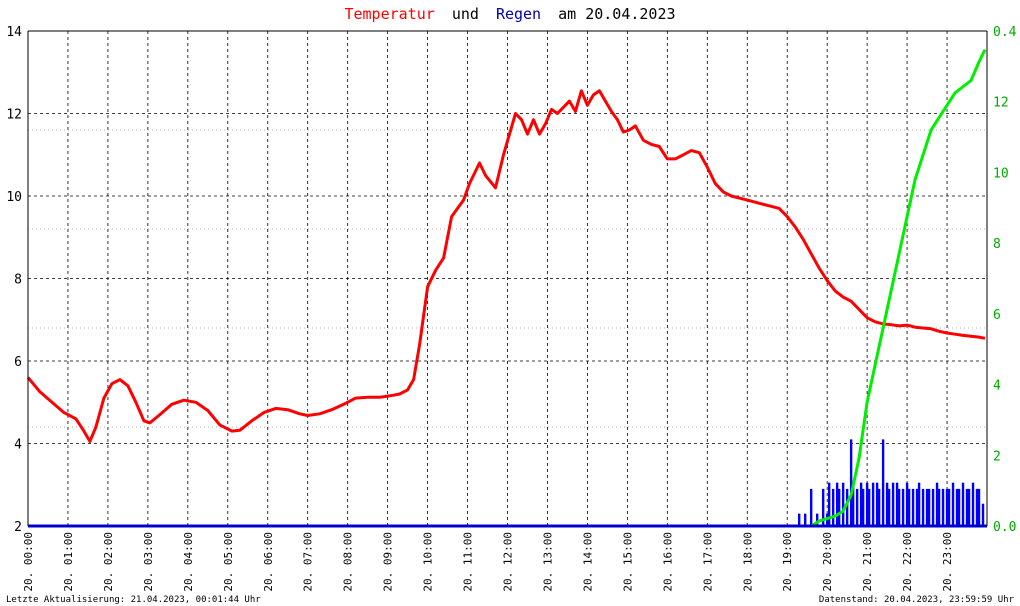 This screenshot has height=606, width=1020. What do you see at coordinates (1001, 173) in the screenshot?
I see `y-right-tick-label: 10` at bounding box center [1001, 173].